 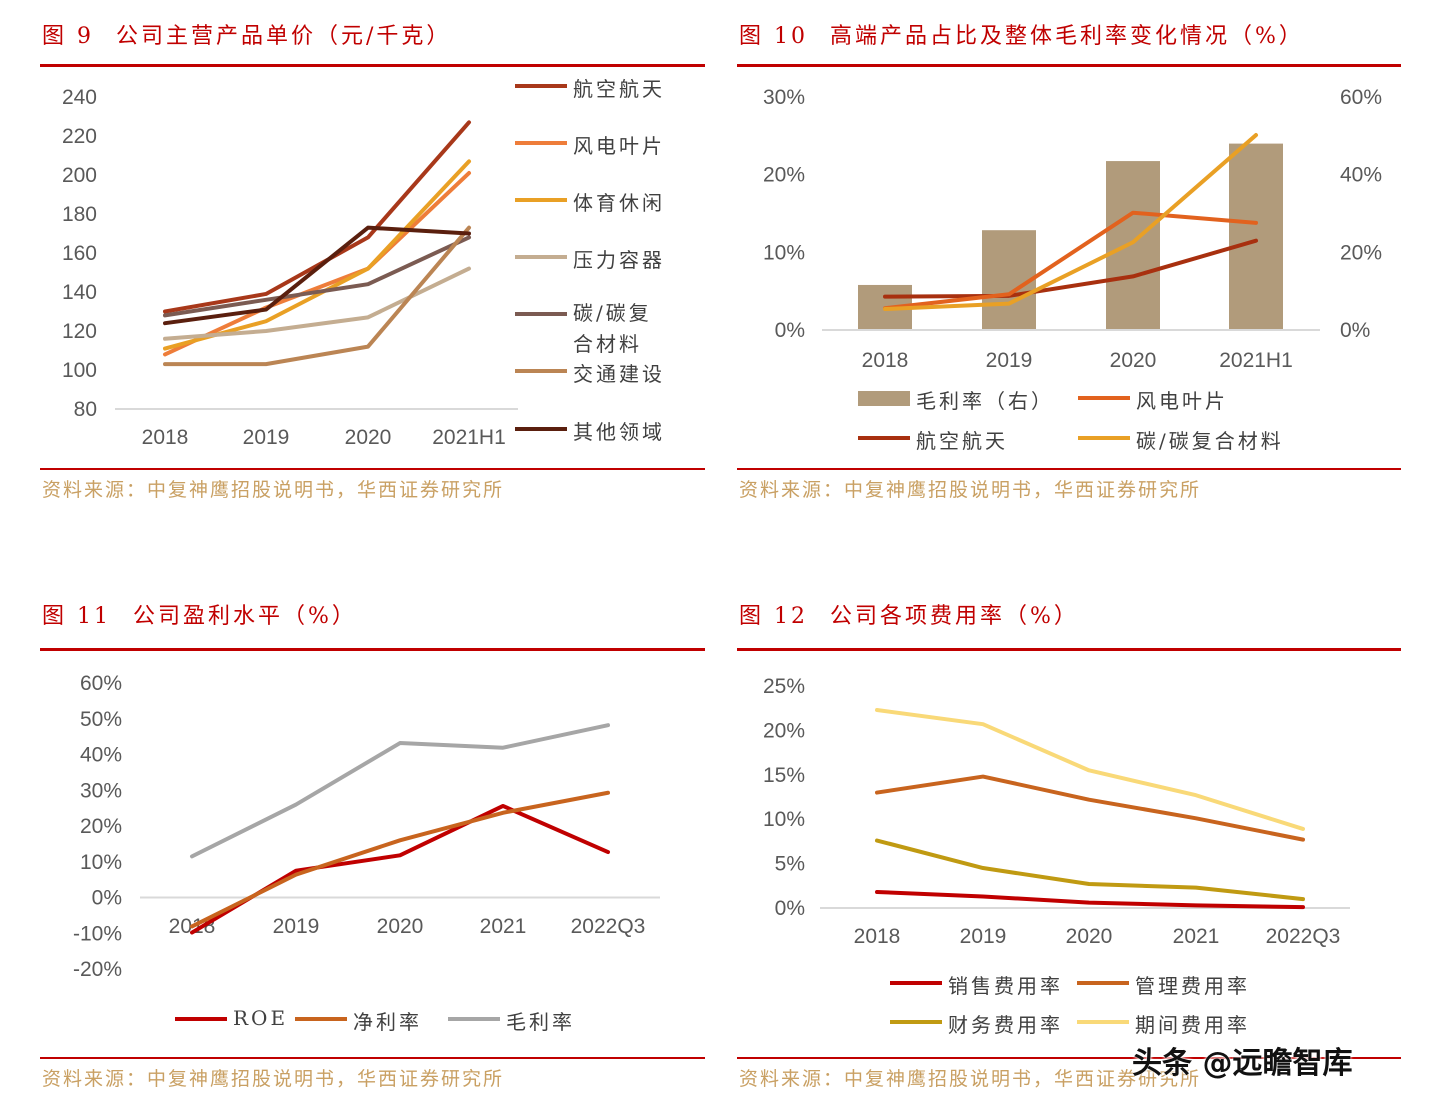 I want to click on y-tick-label: 100, so click(x=79, y=370).